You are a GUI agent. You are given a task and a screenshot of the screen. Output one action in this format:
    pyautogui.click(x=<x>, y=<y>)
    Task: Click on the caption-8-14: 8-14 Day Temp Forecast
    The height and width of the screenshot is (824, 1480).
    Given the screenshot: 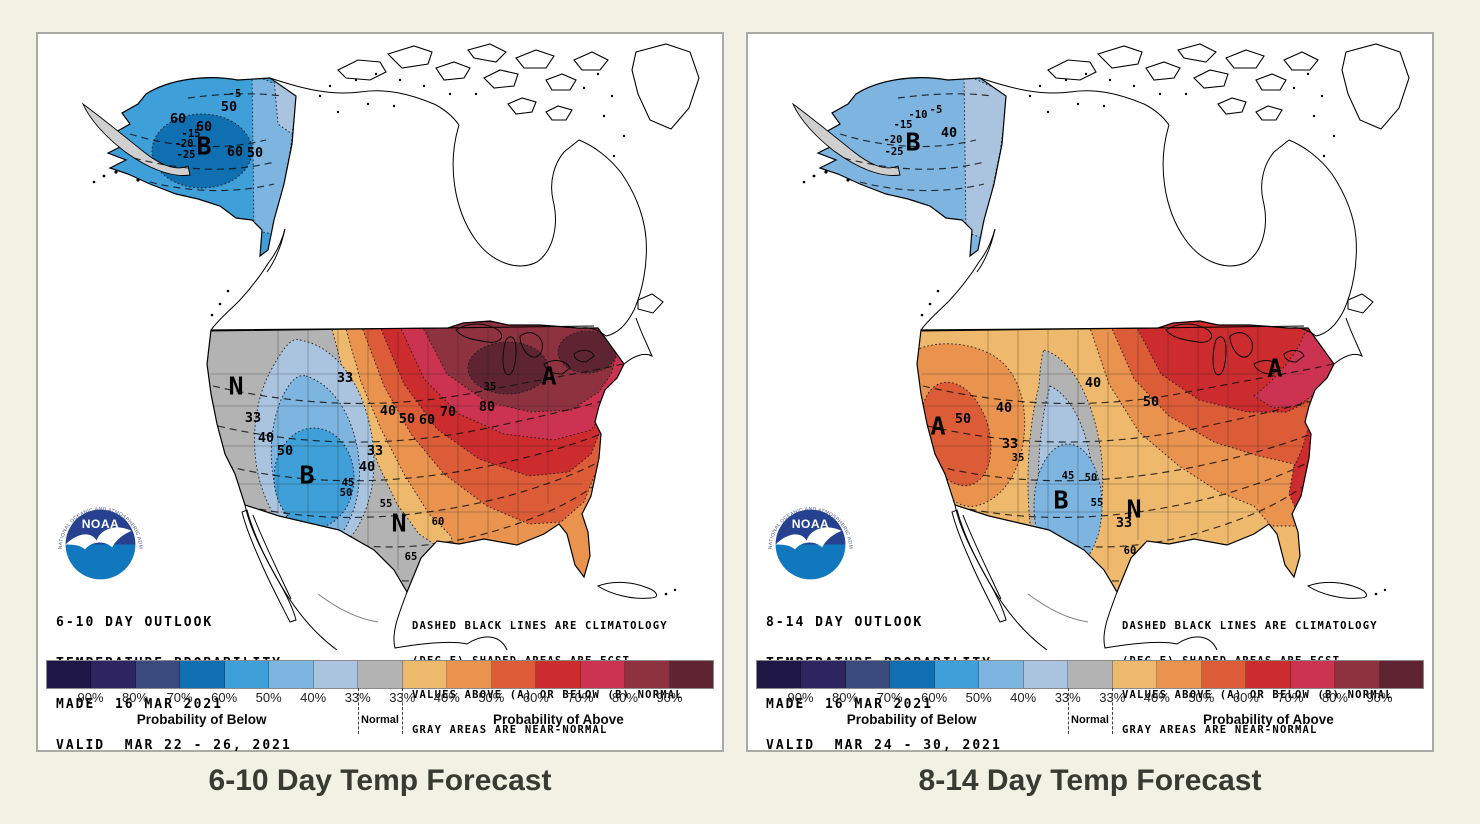 What is the action you would take?
    pyautogui.click(x=1090, y=780)
    